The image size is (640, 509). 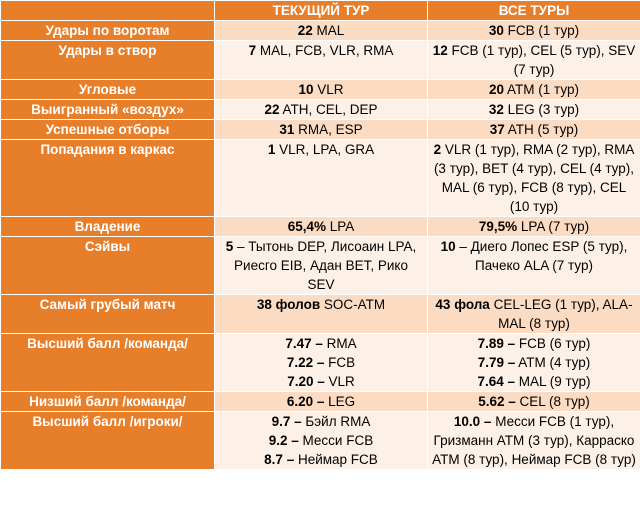 What do you see at coordinates (336, 440) in the screenshot?
I see `value-detail: Месси FCB` at bounding box center [336, 440].